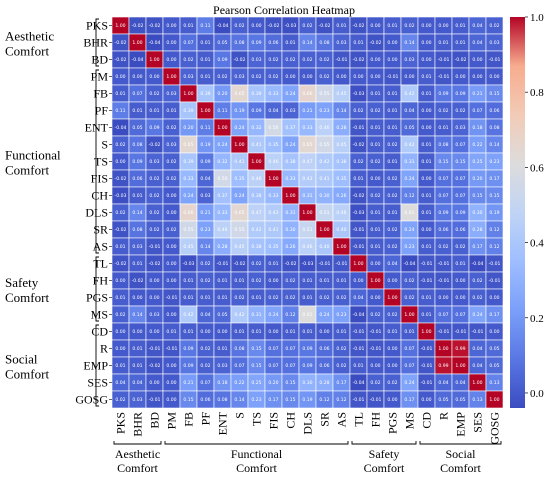 The height and width of the screenshot is (495, 550). What do you see at coordinates (222, 94) in the screenshot?
I see `cell-value-label: 0.20` at bounding box center [222, 94].